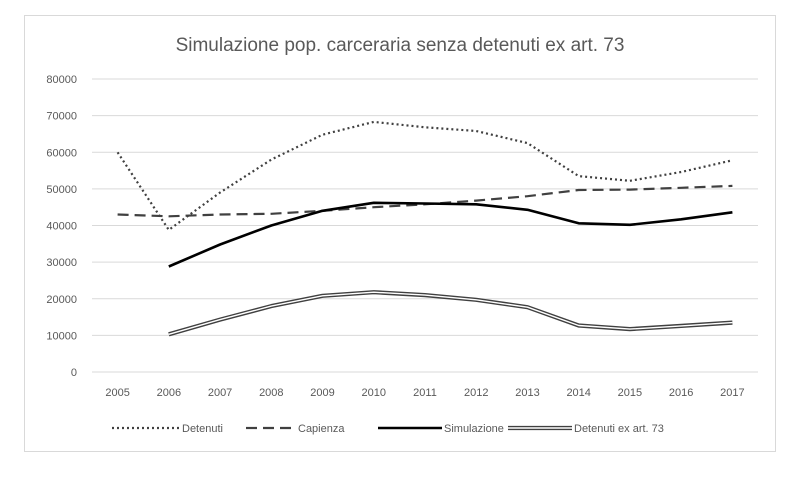  What do you see at coordinates (61, 263) in the screenshot?
I see `y-tick-label: 30000` at bounding box center [61, 263].